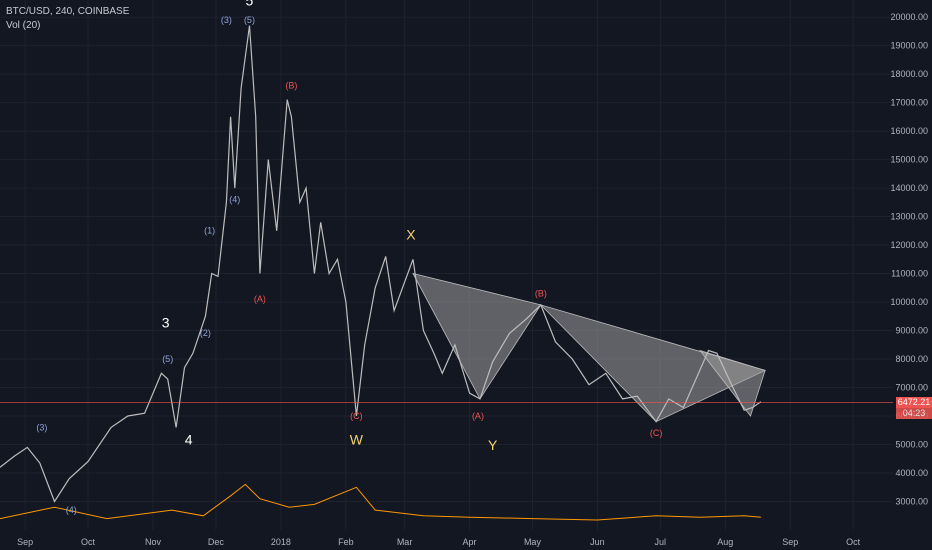 This screenshot has width=932, height=550. What do you see at coordinates (661, 542) in the screenshot?
I see `x-tick-label: Jul` at bounding box center [661, 542].